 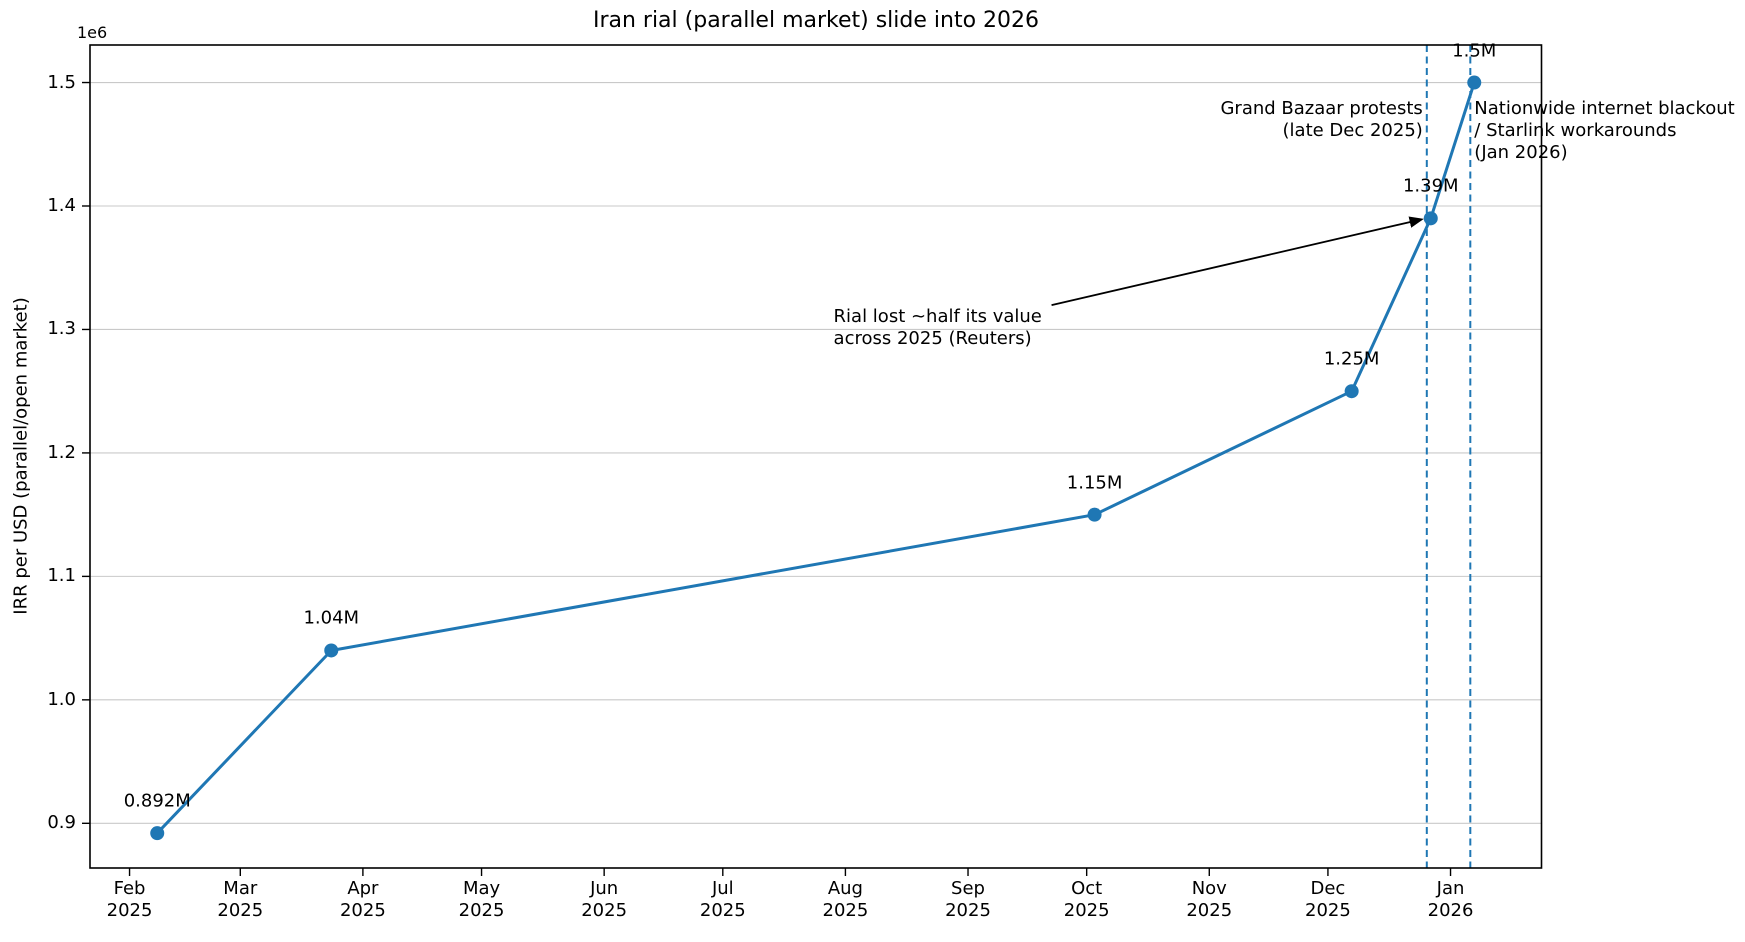 What do you see at coordinates (1448, 456) in the screenshot?
I see `event-vlines` at bounding box center [1448, 456].